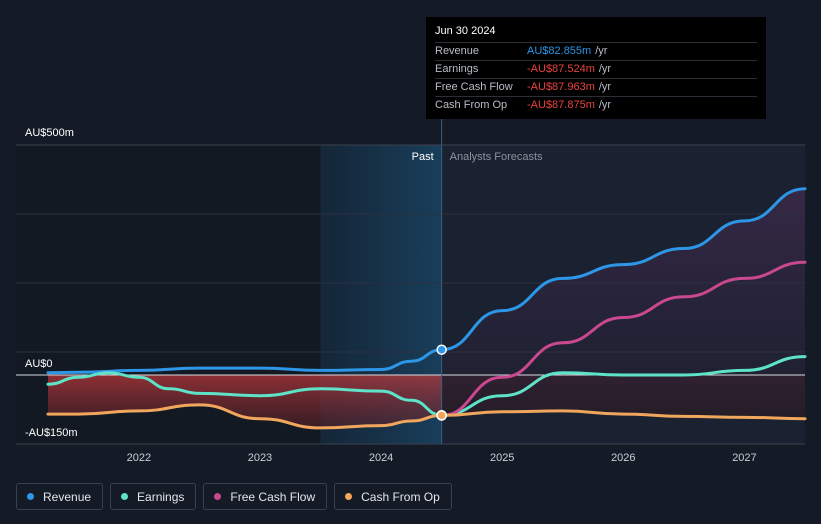 The width and height of the screenshot is (821, 524). I want to click on marker-revenue, so click(441, 349).